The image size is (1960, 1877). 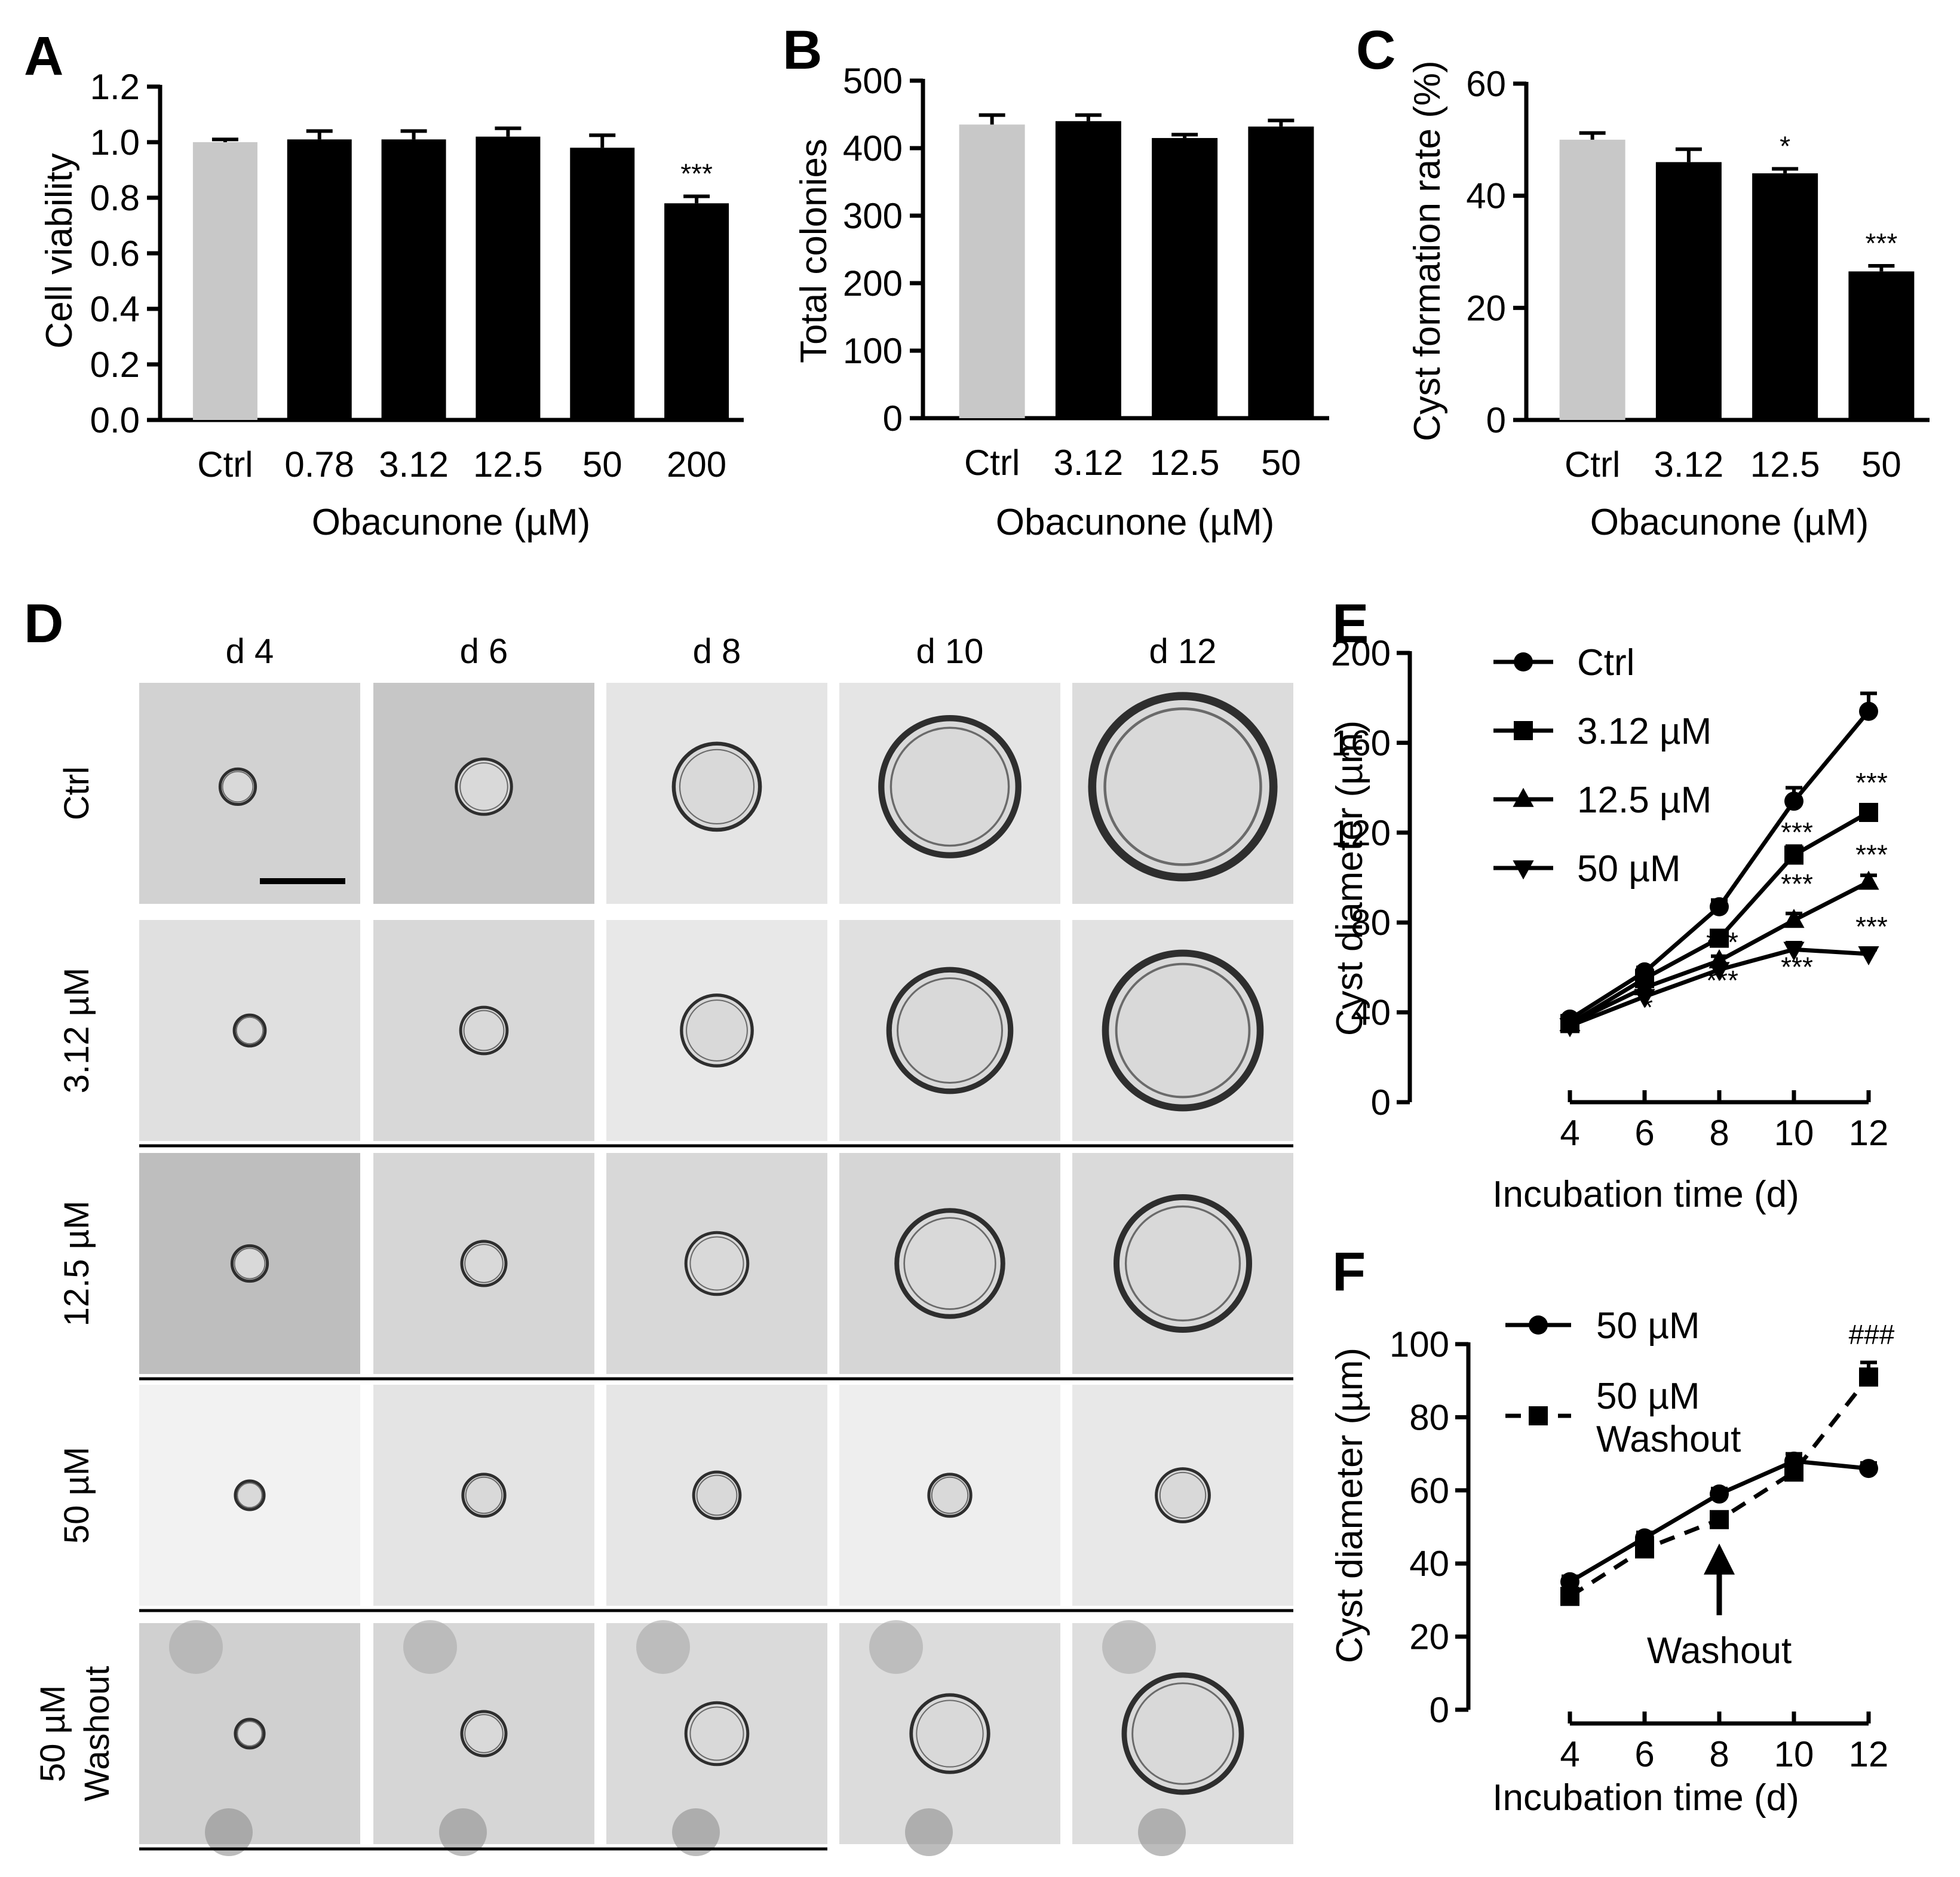 What do you see at coordinates (1872, 1335) in the screenshot?
I see `significance-label: ###` at bounding box center [1872, 1335].